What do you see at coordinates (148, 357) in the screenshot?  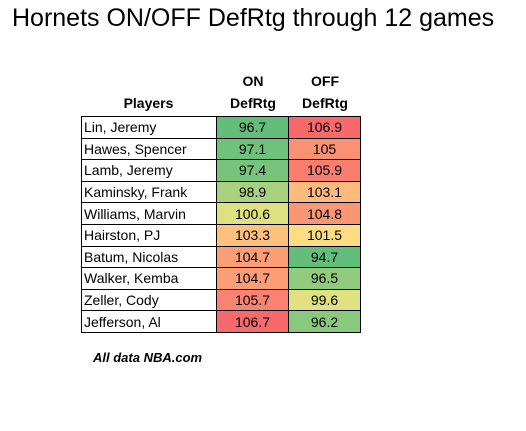 I see `source-footnote: All data NBA.com` at bounding box center [148, 357].